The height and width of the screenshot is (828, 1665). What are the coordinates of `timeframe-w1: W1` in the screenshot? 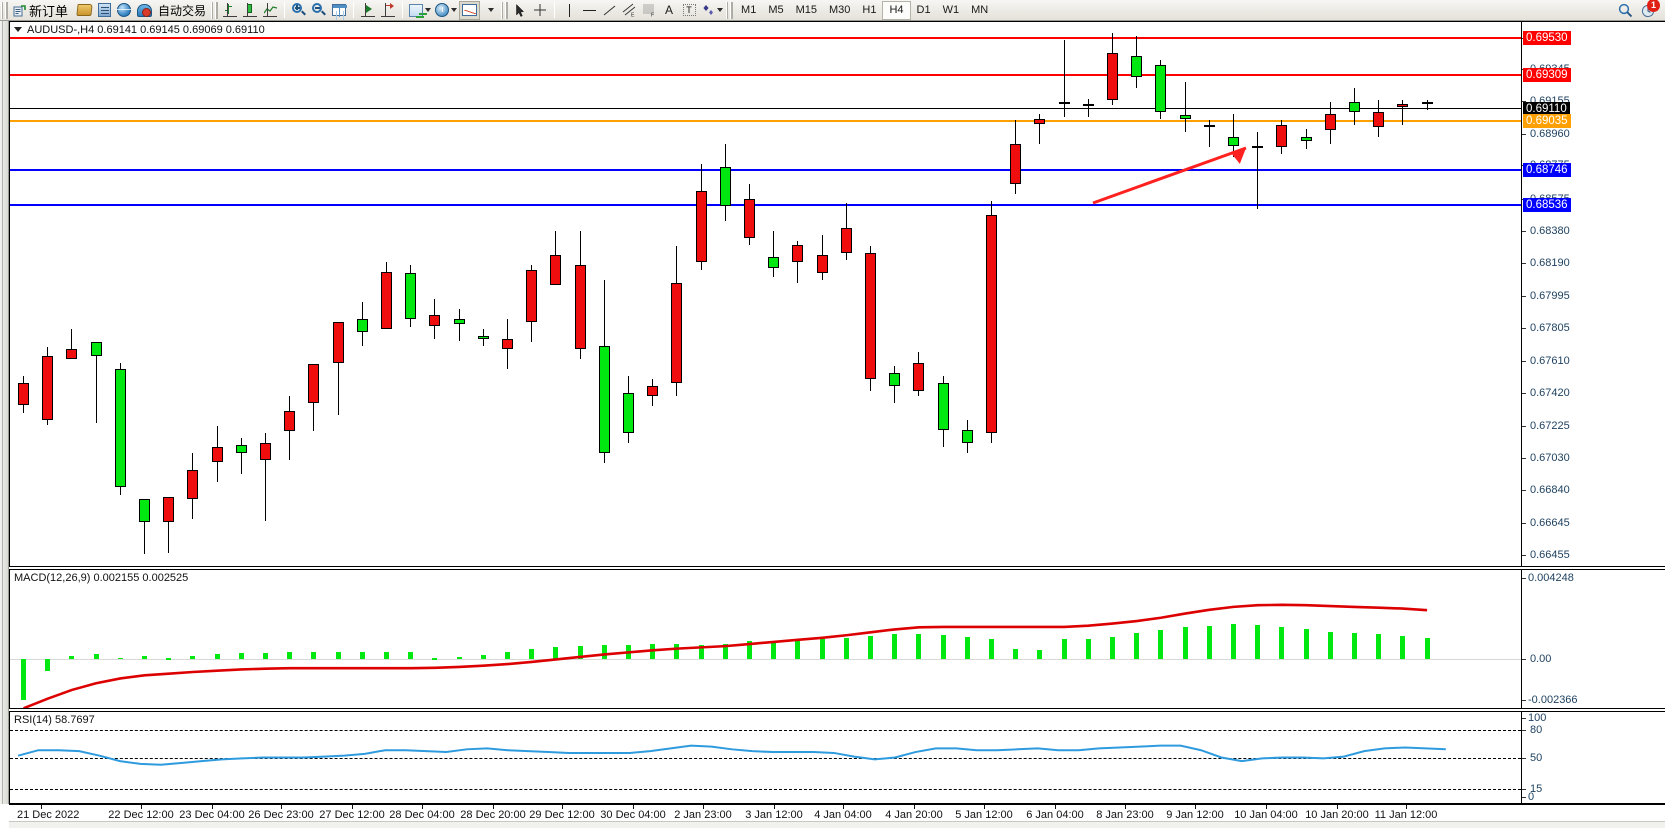 It's located at (951, 10).